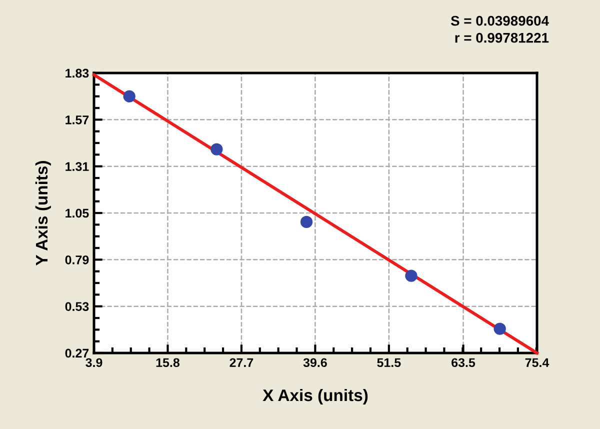 The width and height of the screenshot is (600, 429). What do you see at coordinates (315, 363) in the screenshot?
I see `x-tick-label: 39.6` at bounding box center [315, 363].